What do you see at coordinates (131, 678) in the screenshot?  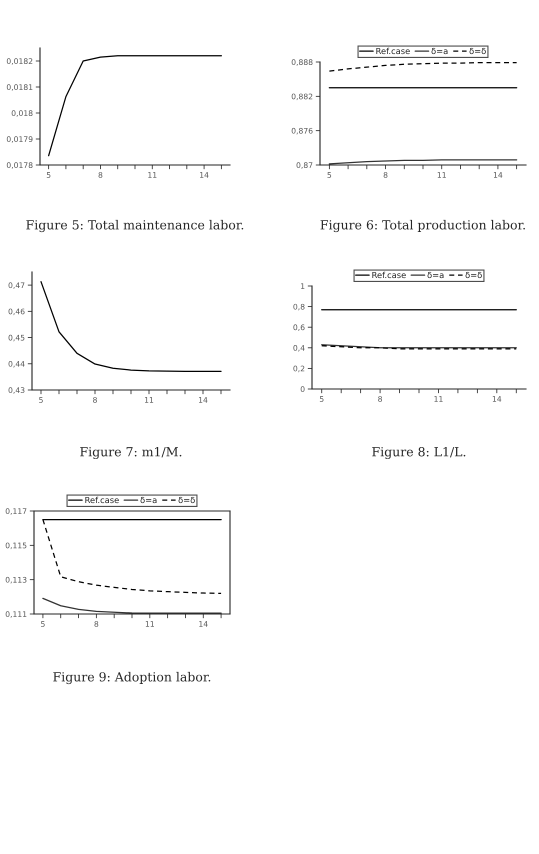 I see `caption: Figure 9: Adoption labor.` at bounding box center [131, 678].